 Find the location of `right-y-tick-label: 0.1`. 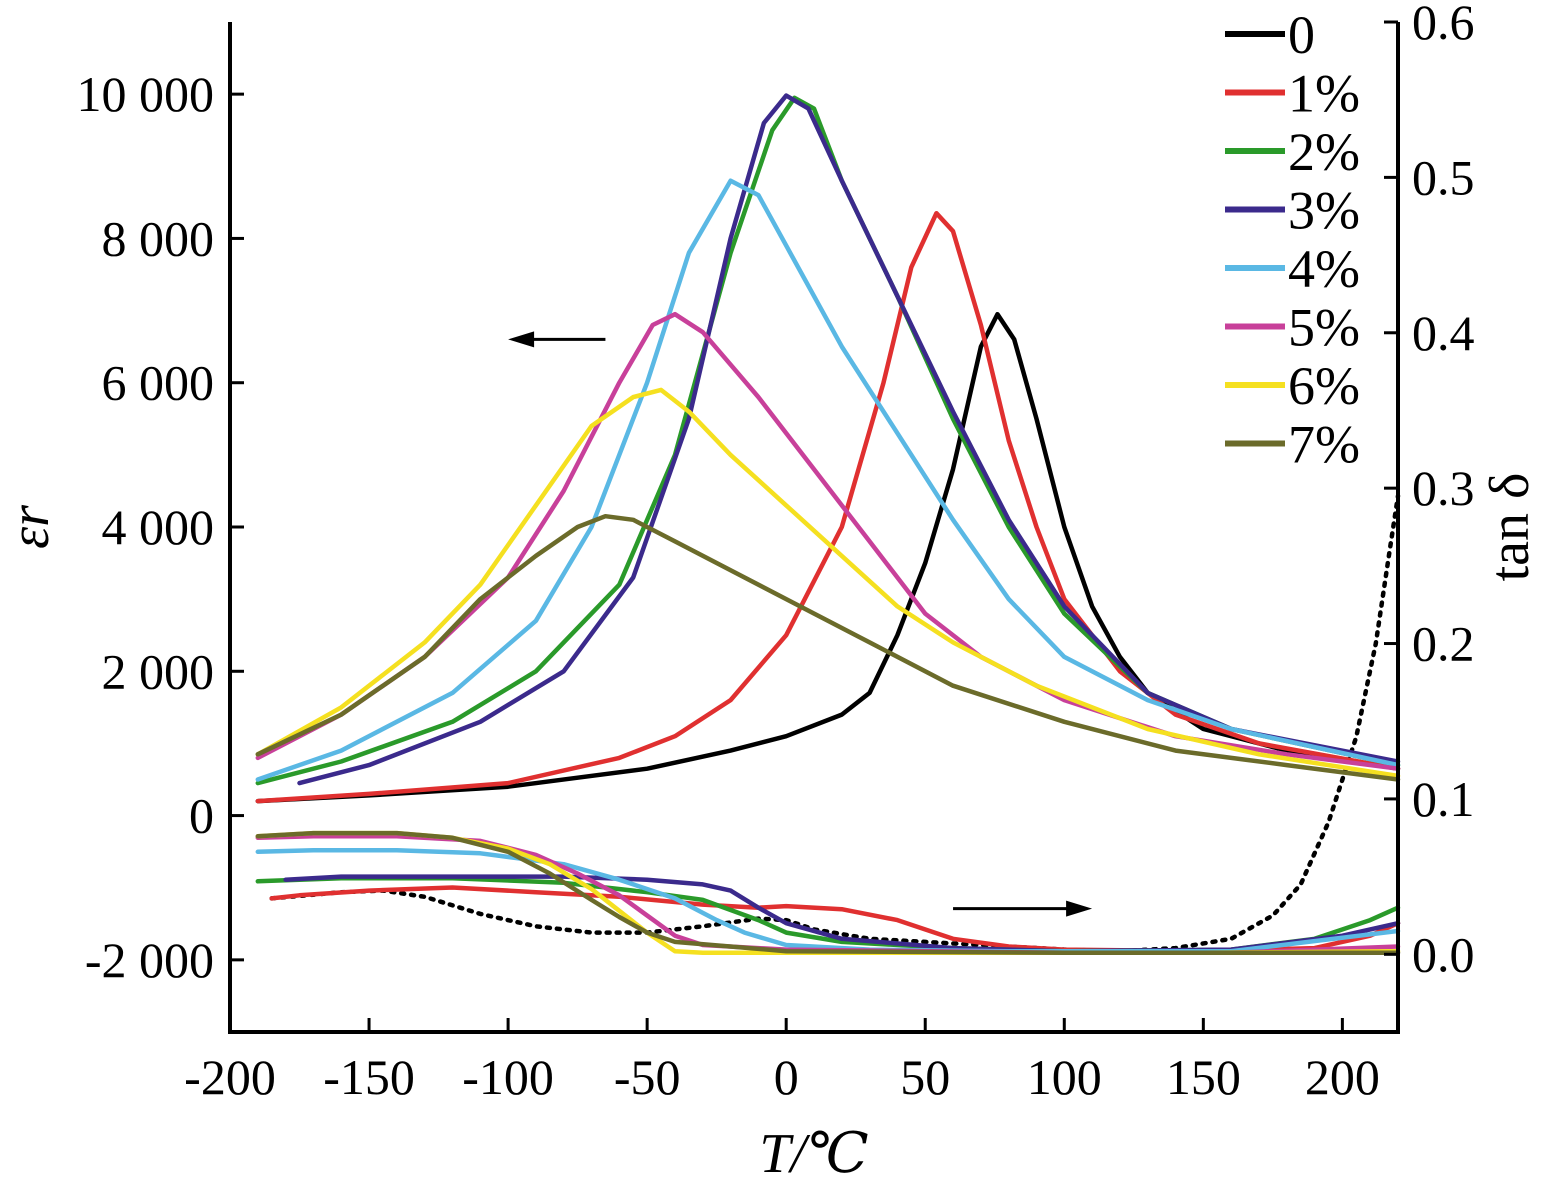

right-y-tick-label: 0.1 is located at coordinates (1443, 799).